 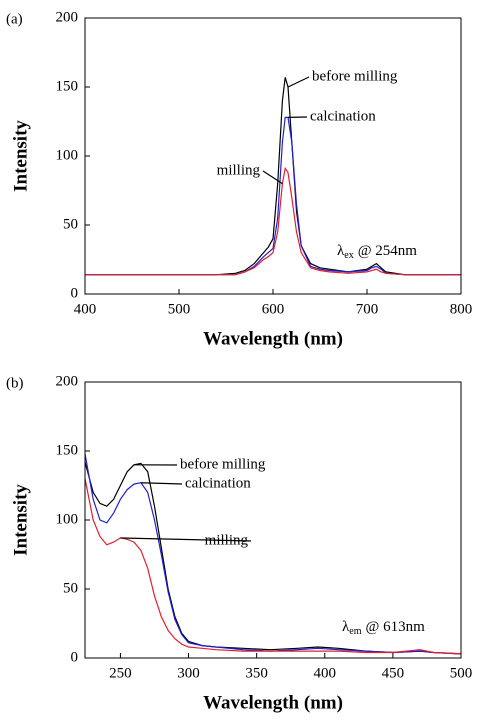 I want to click on panel-label: (b), so click(x=15, y=383).